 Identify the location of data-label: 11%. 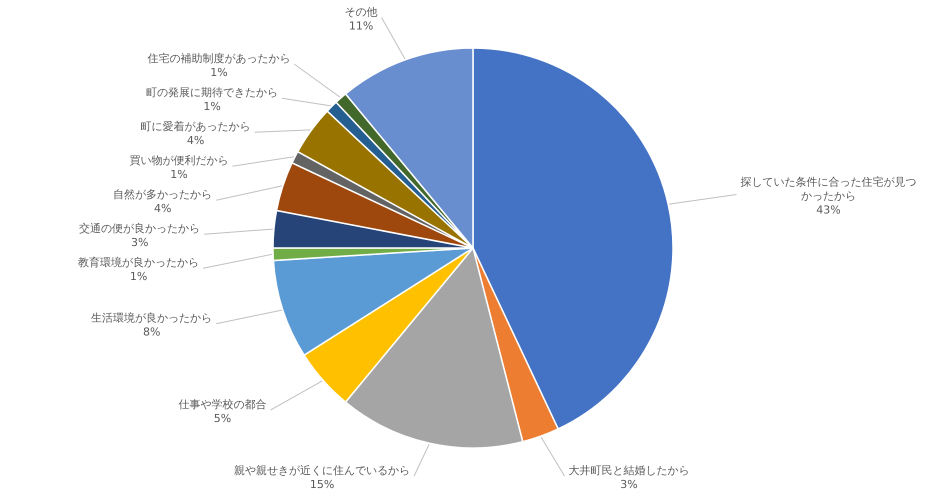
(361, 25).